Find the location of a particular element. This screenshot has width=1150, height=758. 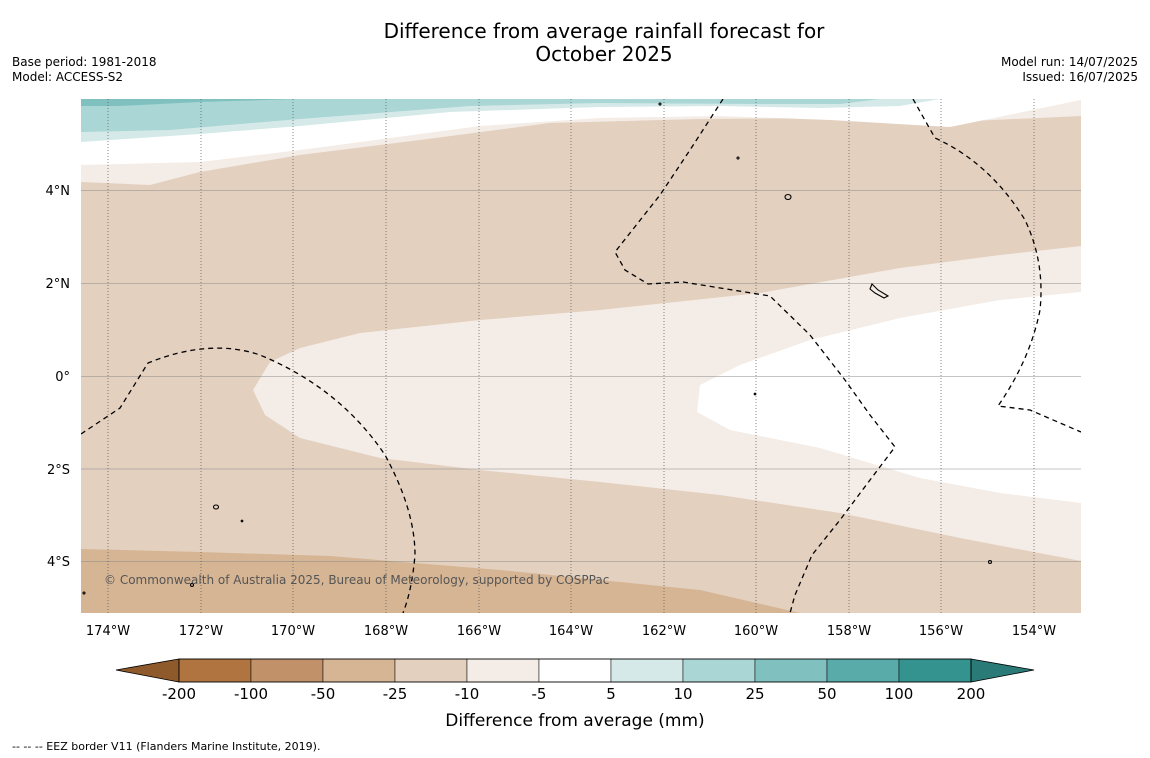

lon-label: 156°W is located at coordinates (941, 631).